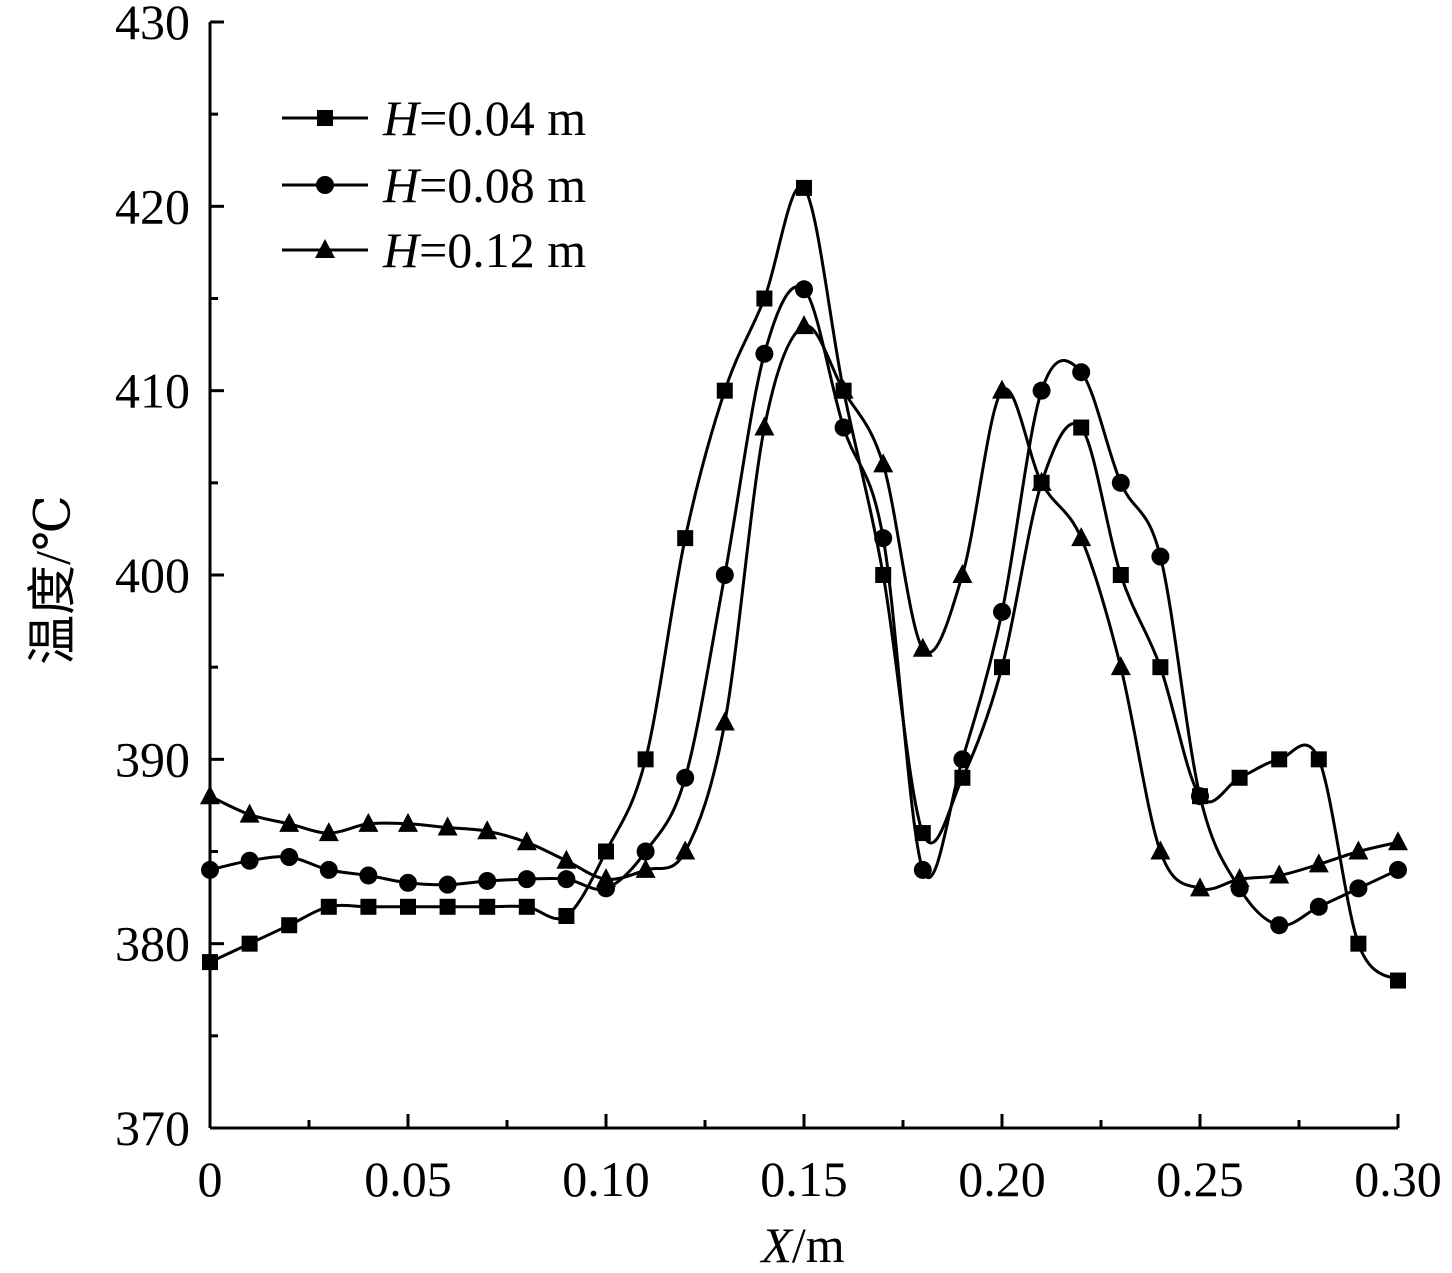 This screenshot has height=1273, width=1452. What do you see at coordinates (502, 118) in the screenshot?
I see `legend-label-value: =0.04 m` at bounding box center [502, 118].